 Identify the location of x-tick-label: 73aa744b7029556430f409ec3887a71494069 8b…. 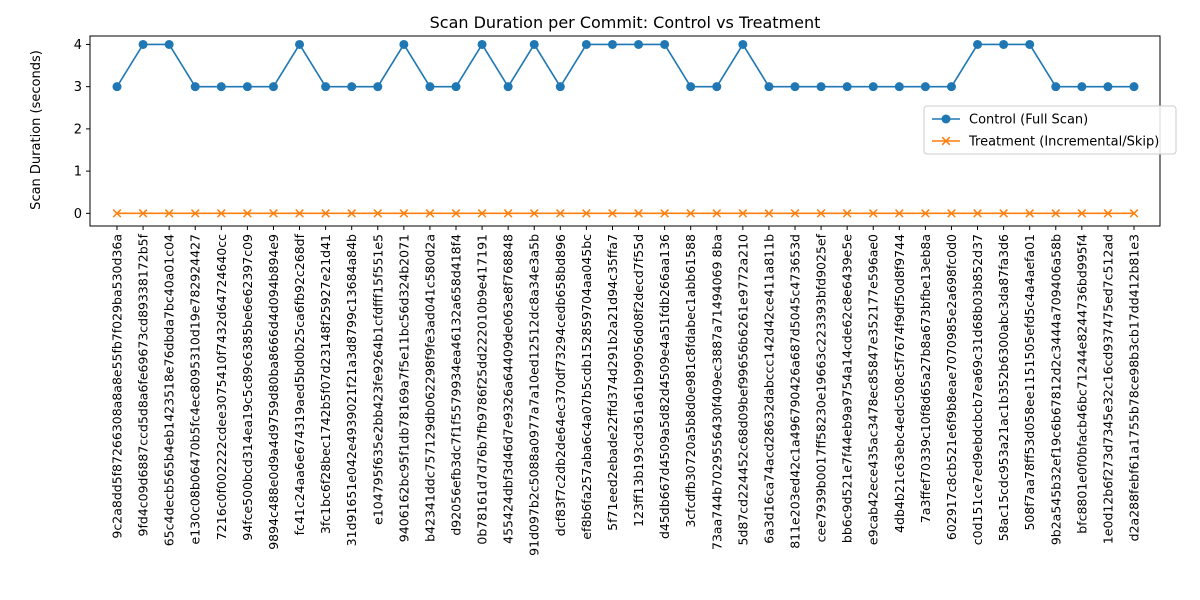
(716, 392).